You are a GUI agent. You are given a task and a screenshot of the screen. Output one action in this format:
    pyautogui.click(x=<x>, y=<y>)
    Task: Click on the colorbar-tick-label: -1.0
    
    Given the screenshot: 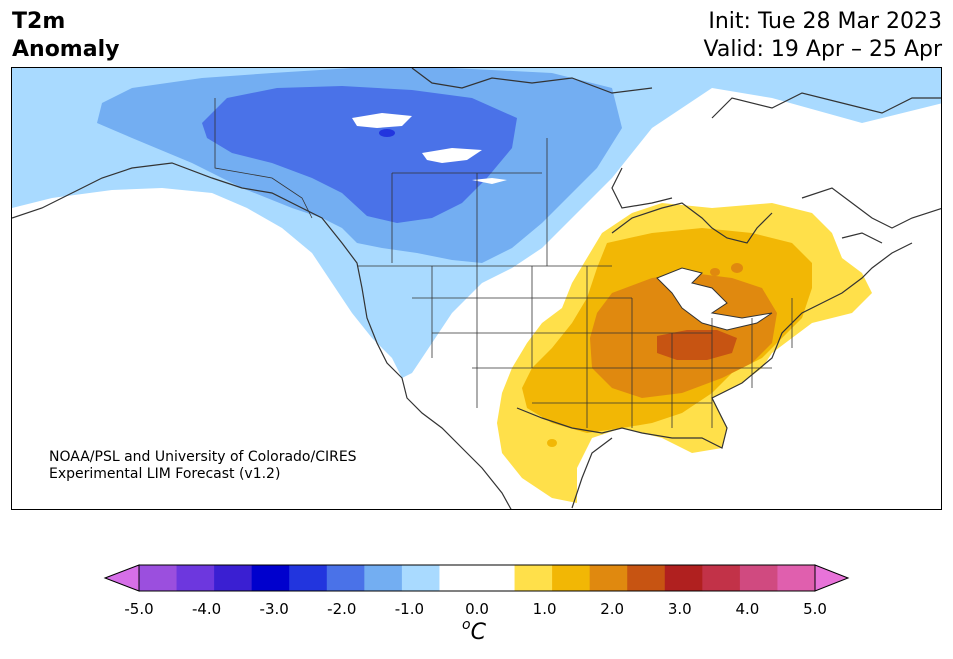 What is the action you would take?
    pyautogui.click(x=409, y=609)
    